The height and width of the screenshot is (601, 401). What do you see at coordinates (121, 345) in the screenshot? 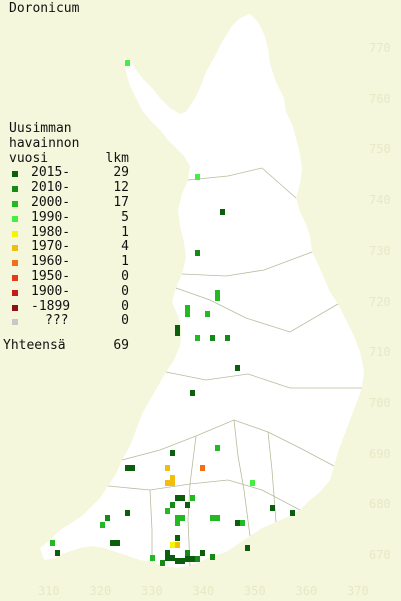
I see `legend-total-count: 69` at bounding box center [121, 345].